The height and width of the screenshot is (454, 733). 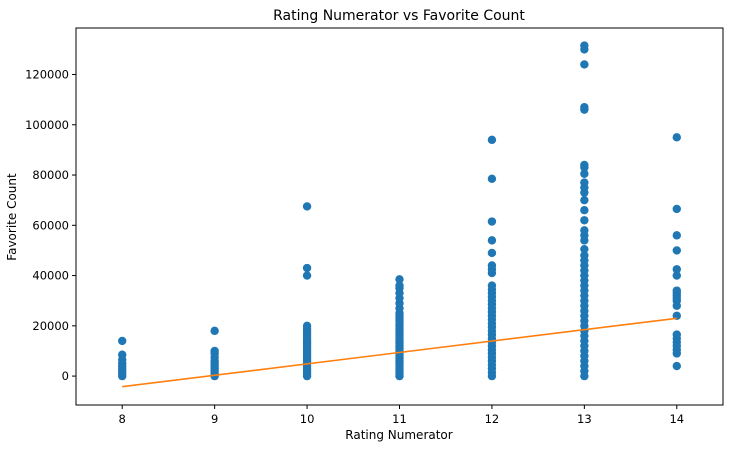 I want to click on x-tick-label: 13, so click(x=584, y=419).